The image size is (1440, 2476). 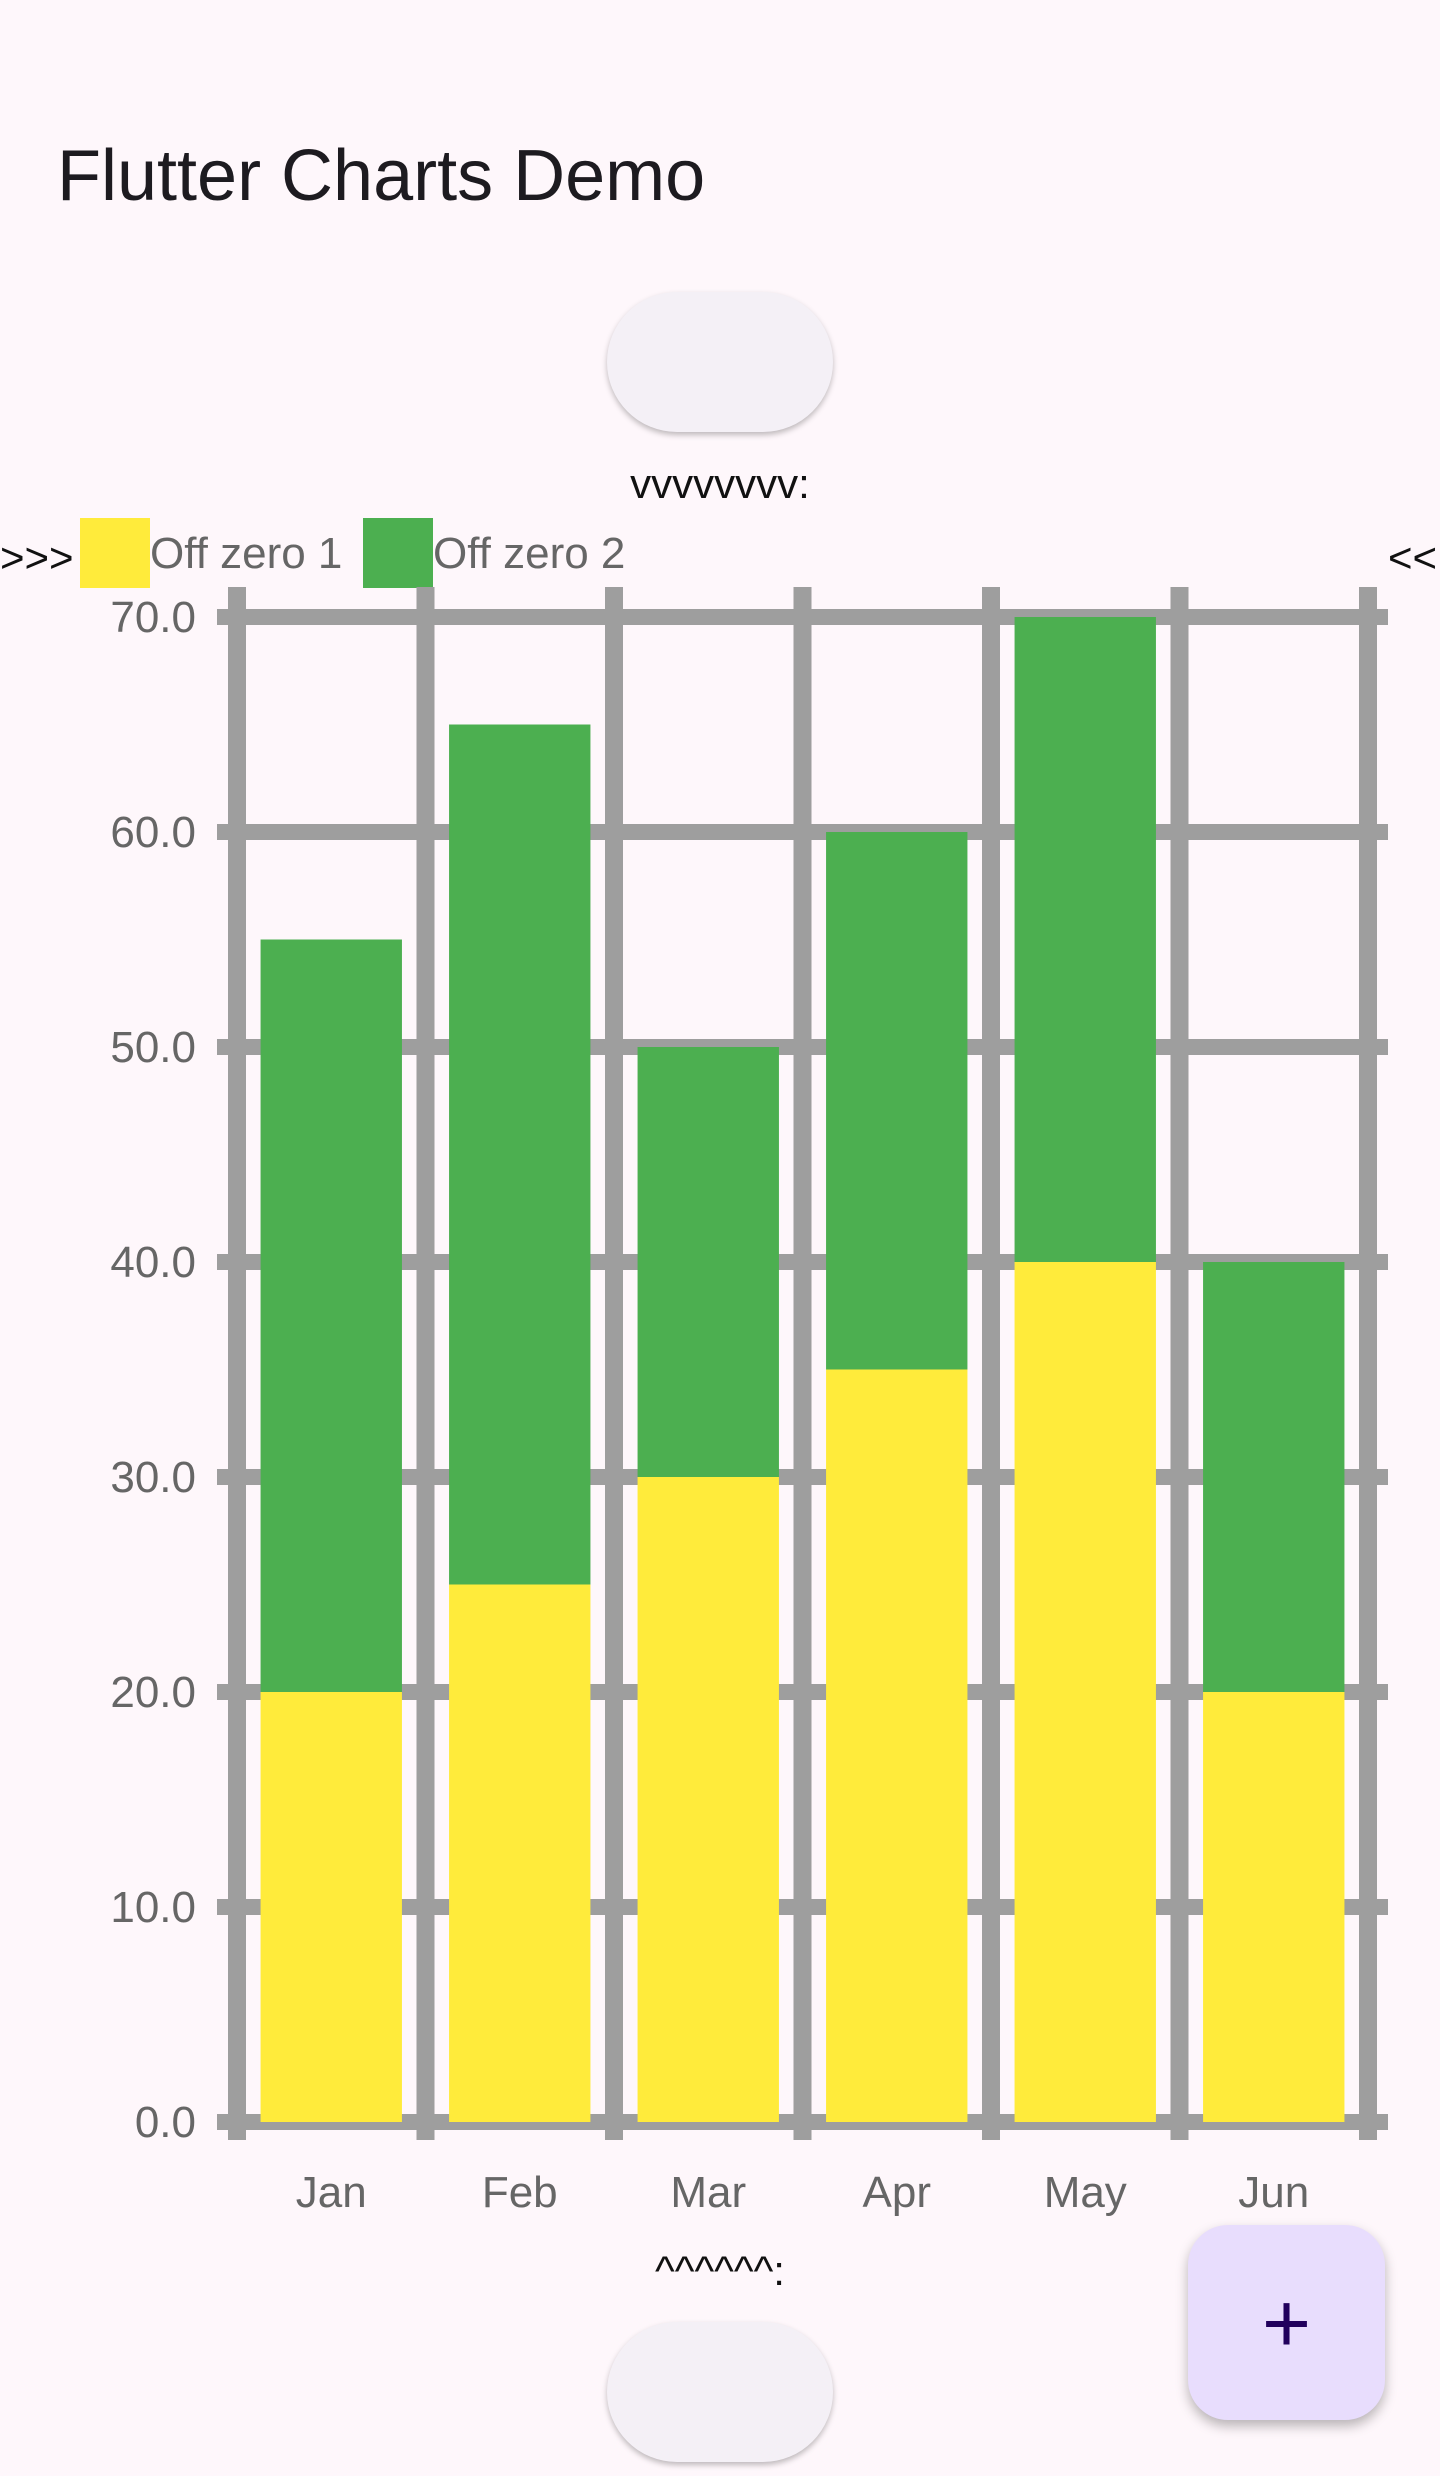 I want to click on plus-icon: +, so click(x=1286, y=2322).